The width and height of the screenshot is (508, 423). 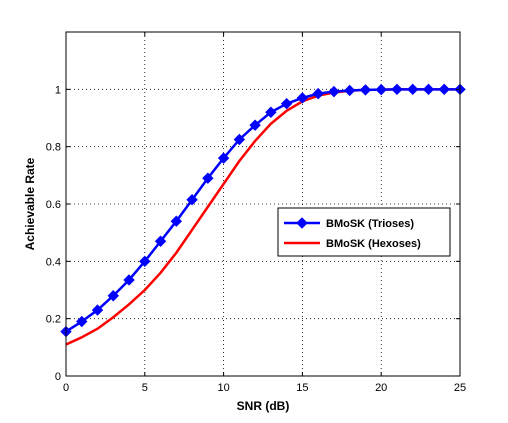 What do you see at coordinates (58, 377) in the screenshot?
I see `y-tick-label: 0` at bounding box center [58, 377].